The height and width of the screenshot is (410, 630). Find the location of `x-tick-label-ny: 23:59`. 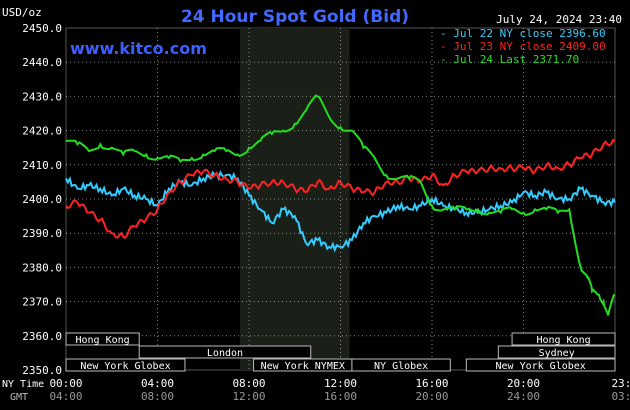

x-tick-label-ny: 23:59 is located at coordinates (620, 383).